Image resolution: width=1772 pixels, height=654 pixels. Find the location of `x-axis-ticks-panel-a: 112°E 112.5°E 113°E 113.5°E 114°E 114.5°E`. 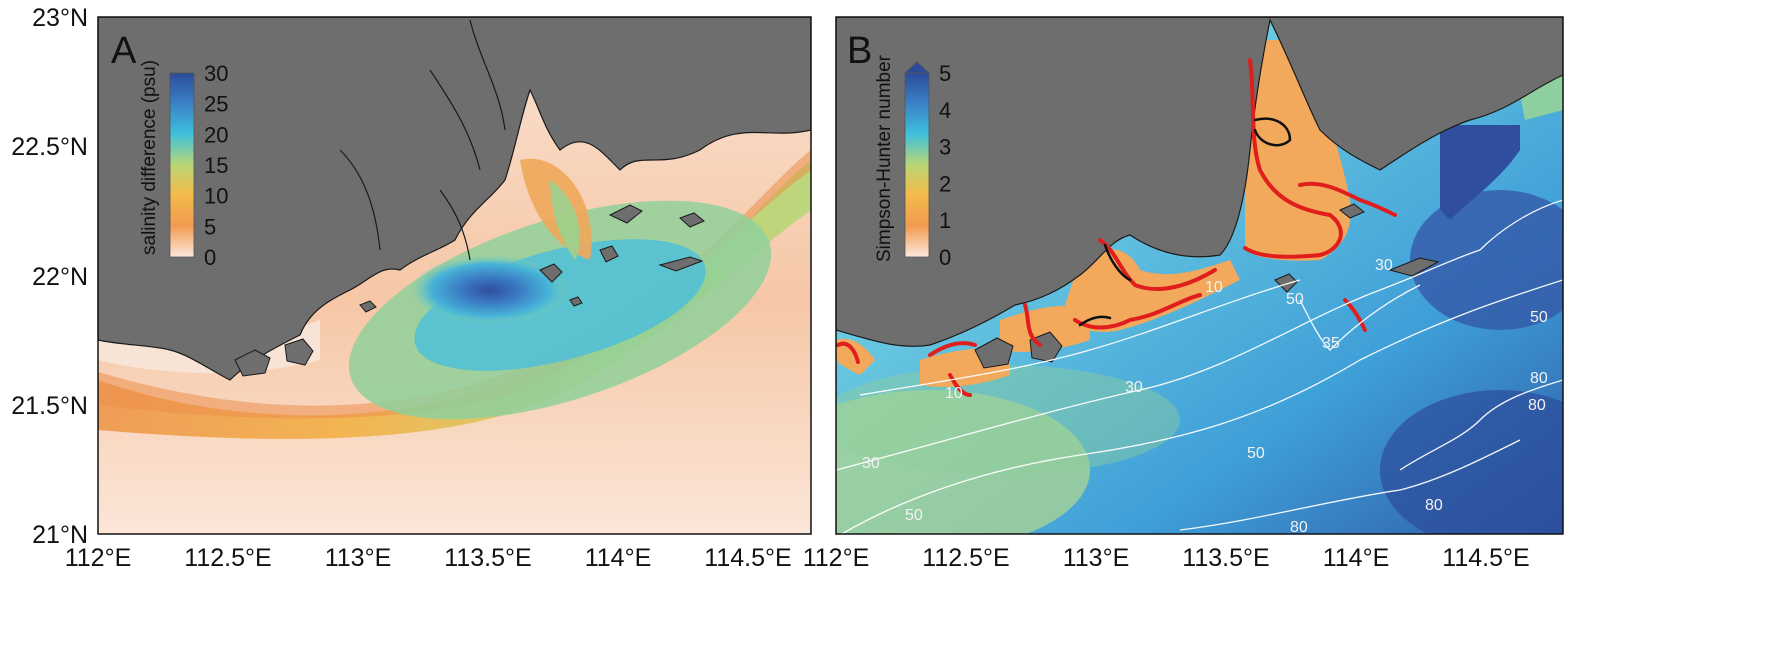

x-axis-ticks-panel-a: 112°E 112.5°E 113°E 113.5°E 114°E 114.5°E is located at coordinates (428, 558).